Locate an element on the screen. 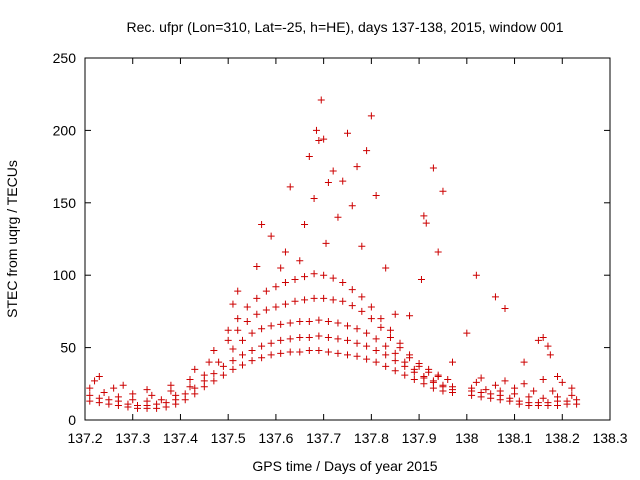 The height and width of the screenshot is (480, 640). x-tick-label: 137.8 is located at coordinates (371, 438).